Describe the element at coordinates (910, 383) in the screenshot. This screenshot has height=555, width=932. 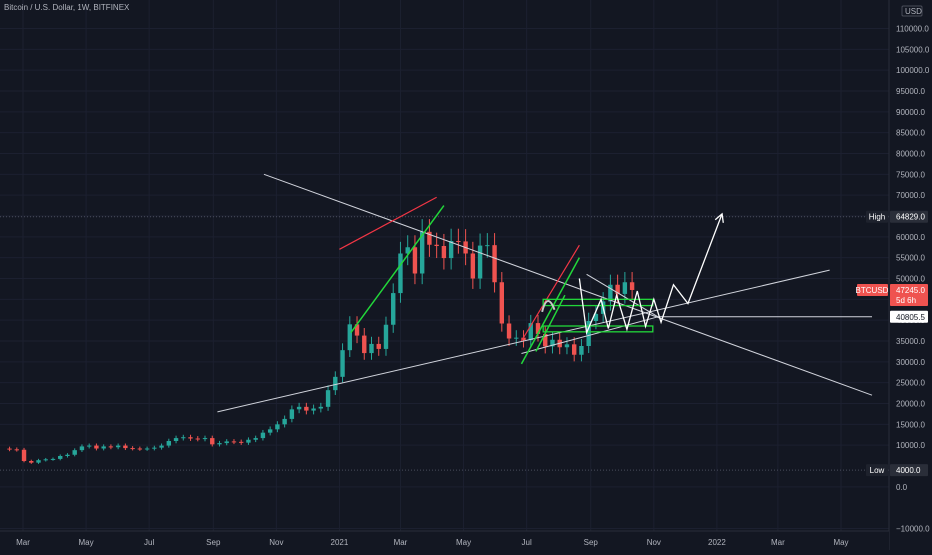
I see `y-tick-label: 25000.0` at that location.